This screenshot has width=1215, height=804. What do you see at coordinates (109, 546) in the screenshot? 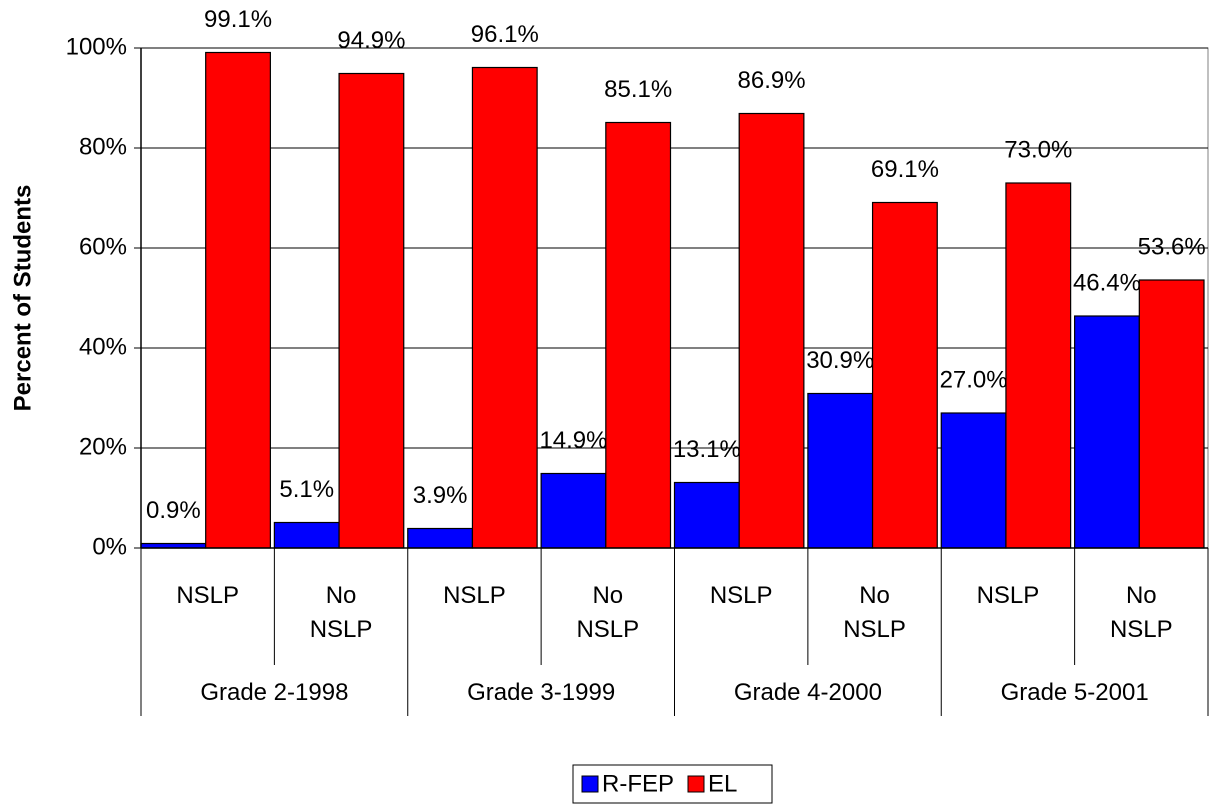
I see `y-tick-label: 0%` at bounding box center [109, 546].